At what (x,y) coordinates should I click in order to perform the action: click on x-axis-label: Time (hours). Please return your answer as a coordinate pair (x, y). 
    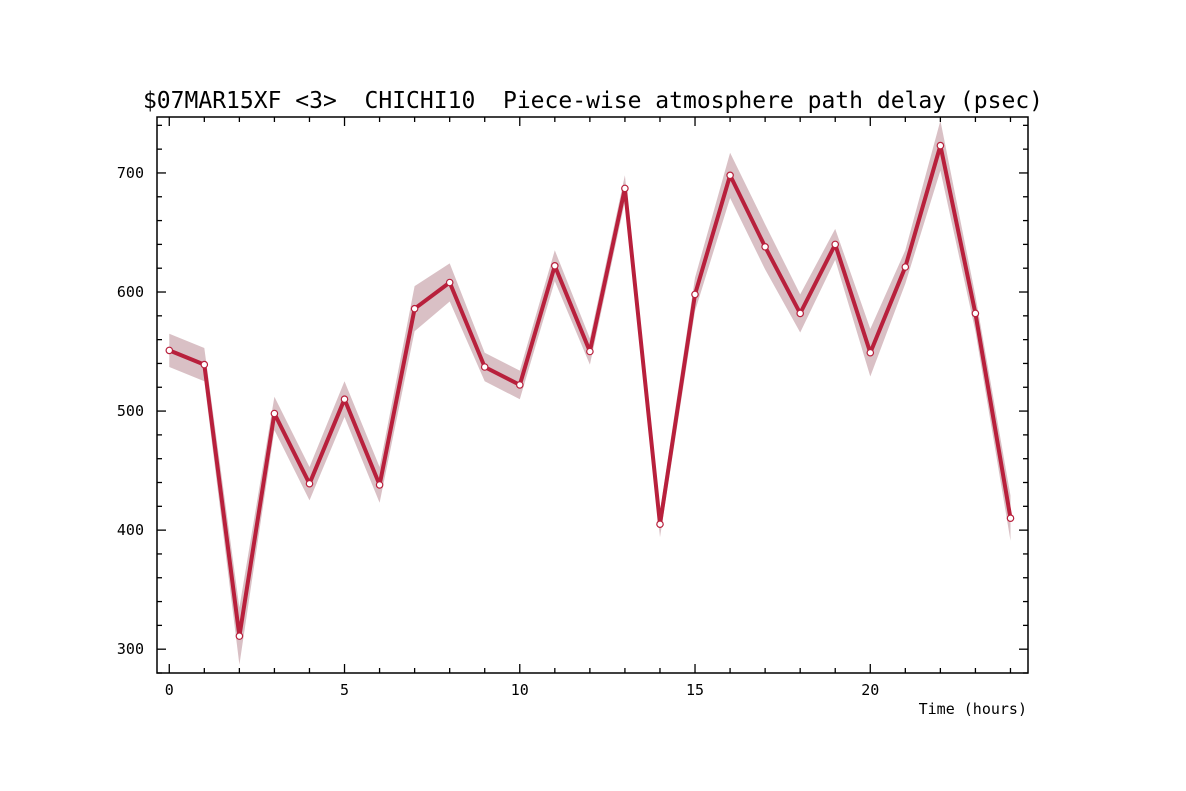
    Looking at the image, I should click on (973, 709).